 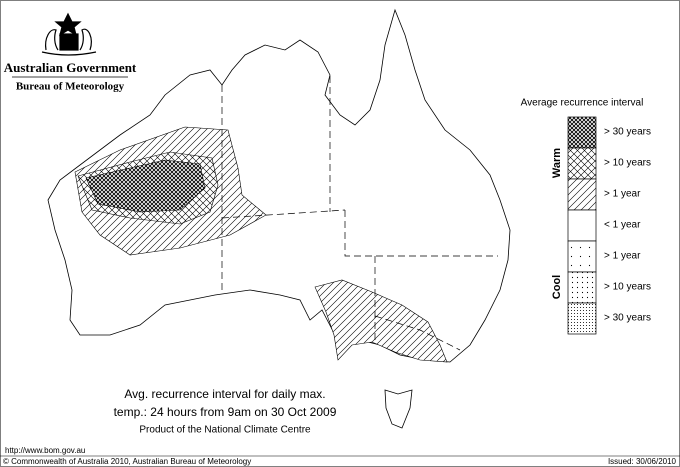 What do you see at coordinates (582, 103) in the screenshot?
I see `legend-title: Average recurrence interval` at bounding box center [582, 103].